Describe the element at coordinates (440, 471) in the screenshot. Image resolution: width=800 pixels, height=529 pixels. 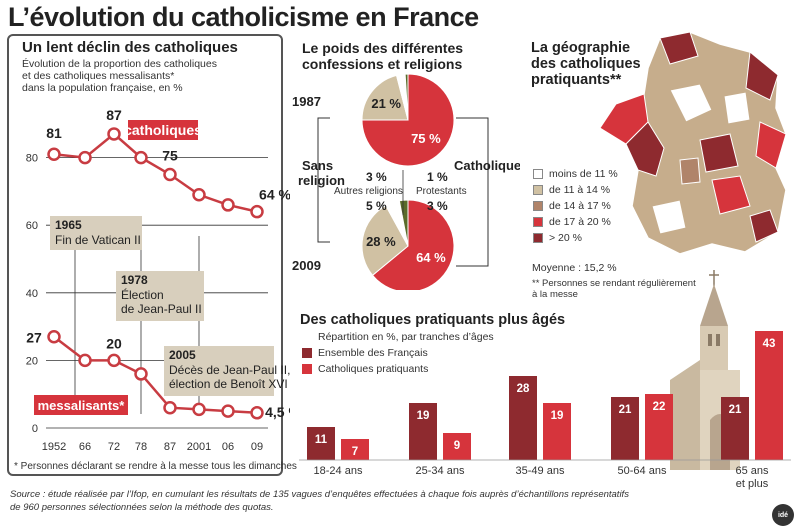
I see `category-label: 25-34 ans` at that location.